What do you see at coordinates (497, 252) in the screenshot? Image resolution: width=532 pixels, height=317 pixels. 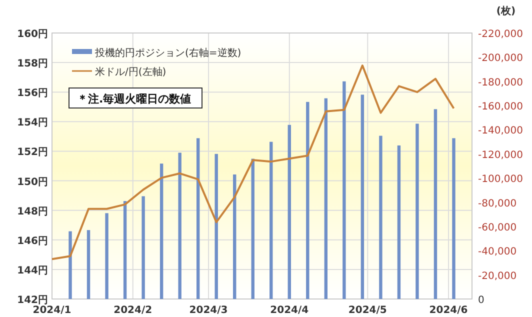 I see `y2-tick-label: -40,000` at bounding box center [497, 252].